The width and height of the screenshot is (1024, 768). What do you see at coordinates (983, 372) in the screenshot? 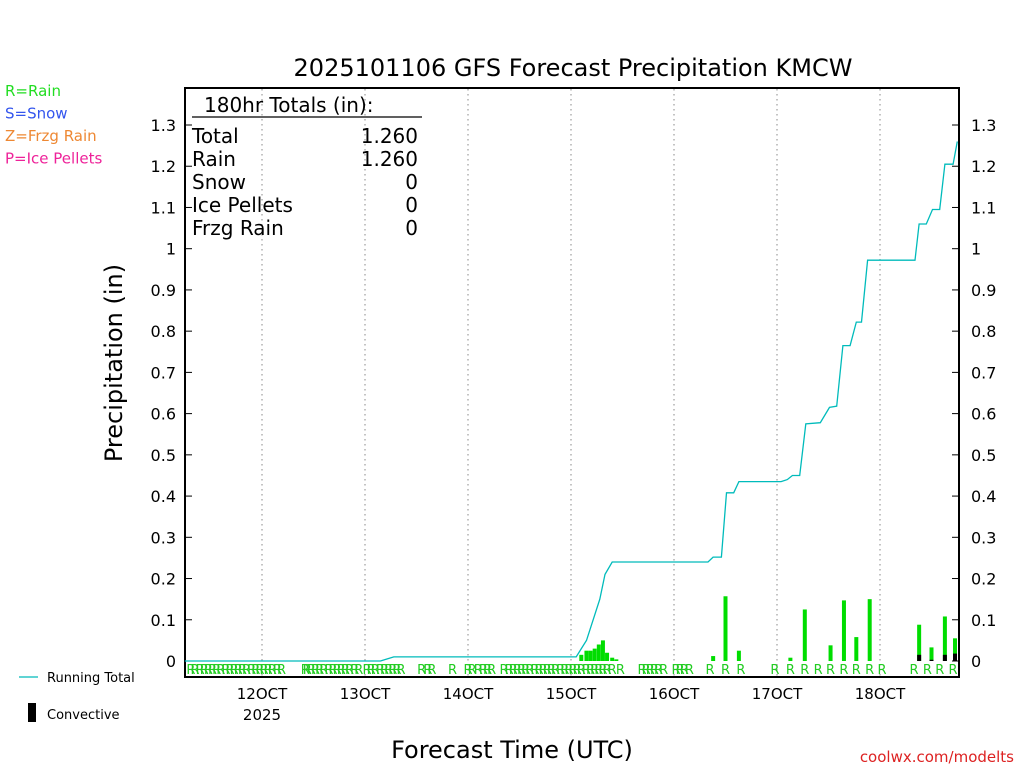
I see `y-tick-label-right: 0.7` at bounding box center [983, 372].